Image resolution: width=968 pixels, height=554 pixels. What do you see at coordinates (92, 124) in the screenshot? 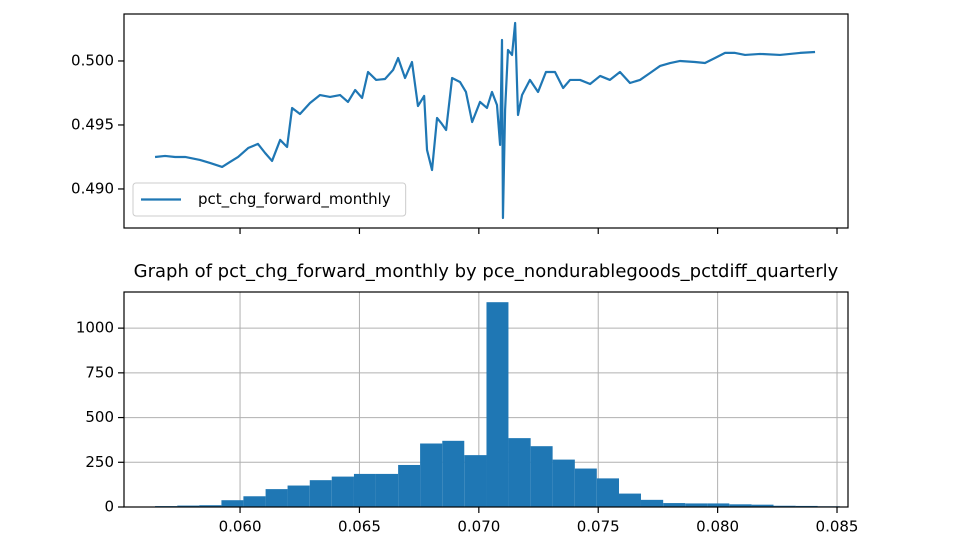
I see `y-tick-label: 0.495` at bounding box center [92, 124].